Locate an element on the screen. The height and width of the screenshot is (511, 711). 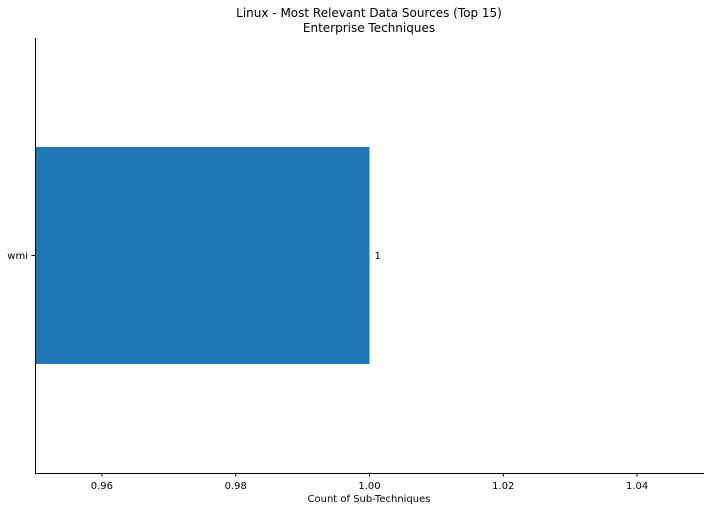
x-ticks-group: 0.96 0.98 1.00 1.02 1.04 is located at coordinates (369, 482).